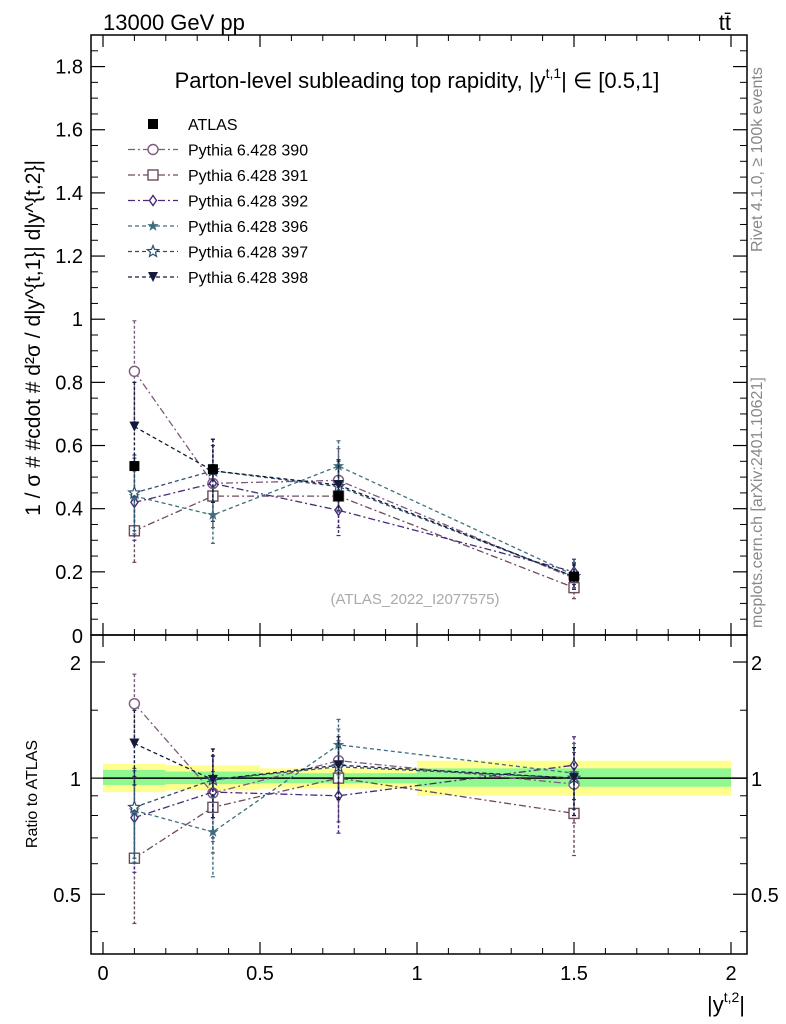 Image resolution: width=786 pixels, height=1024 pixels. I want to click on main-point-p390, so click(134, 371).